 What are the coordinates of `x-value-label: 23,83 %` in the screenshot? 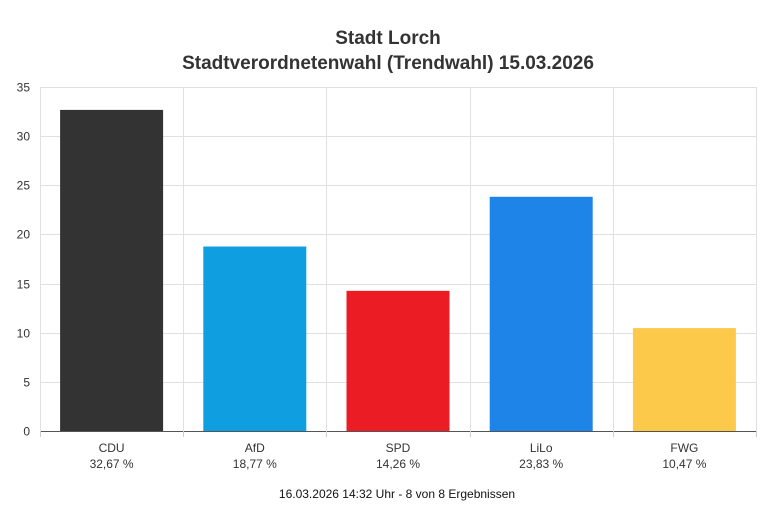 It's located at (541, 464).